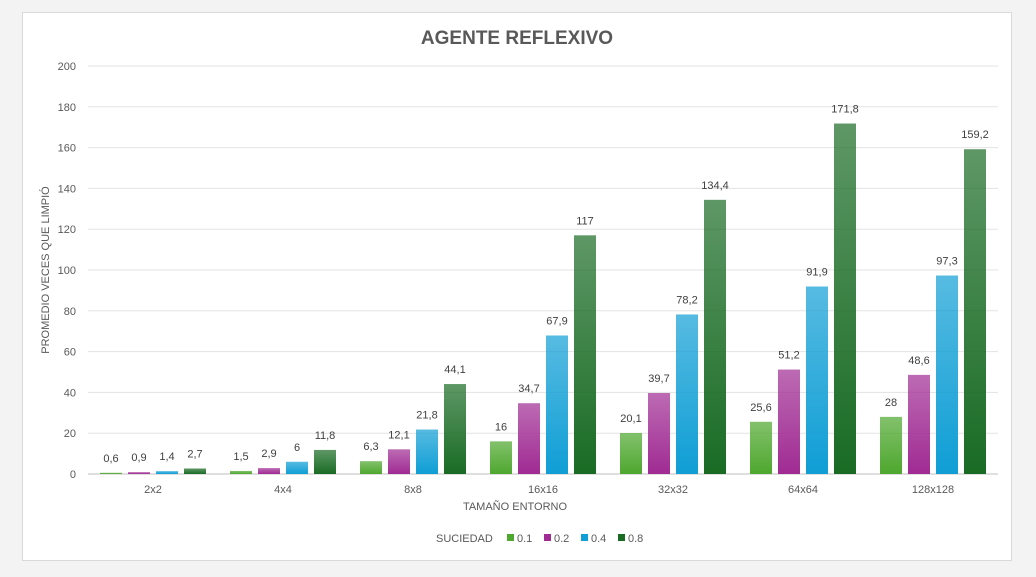  I want to click on data-label: 97,3, so click(946, 262).